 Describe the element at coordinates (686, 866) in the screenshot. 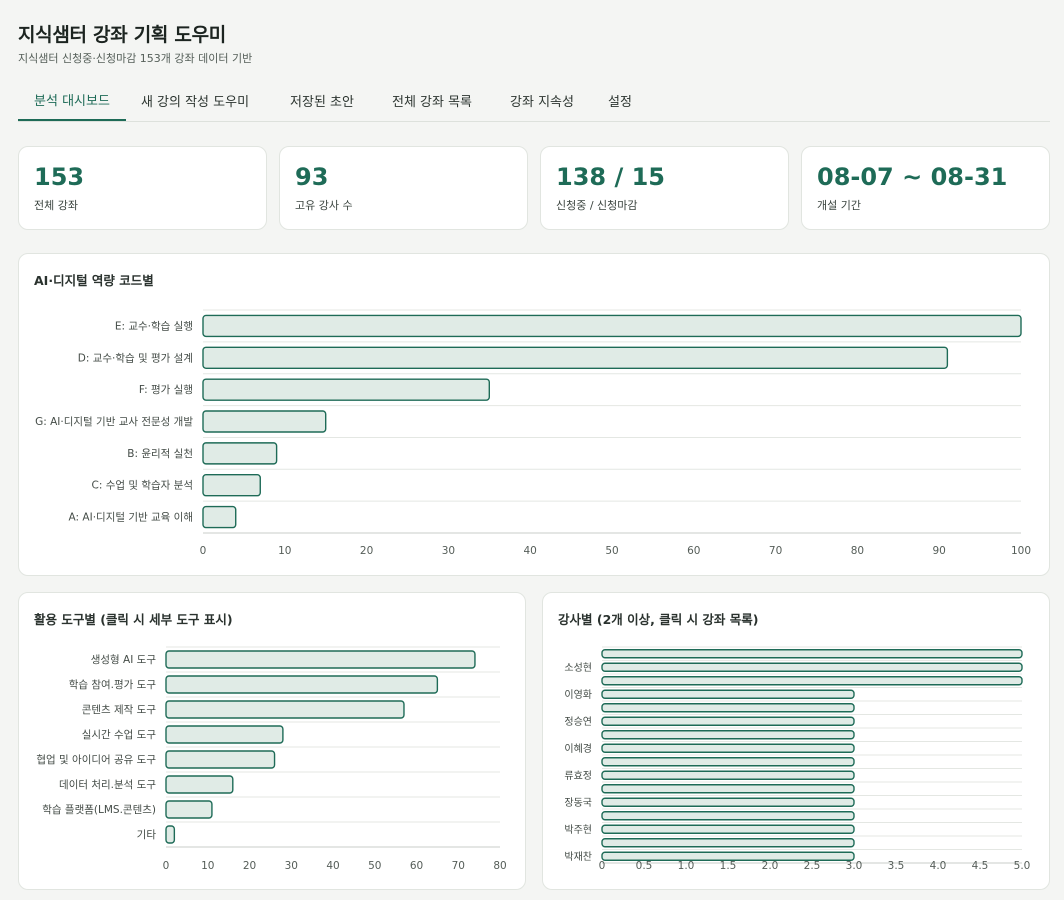

I see `x-tick-label: 1.0` at that location.